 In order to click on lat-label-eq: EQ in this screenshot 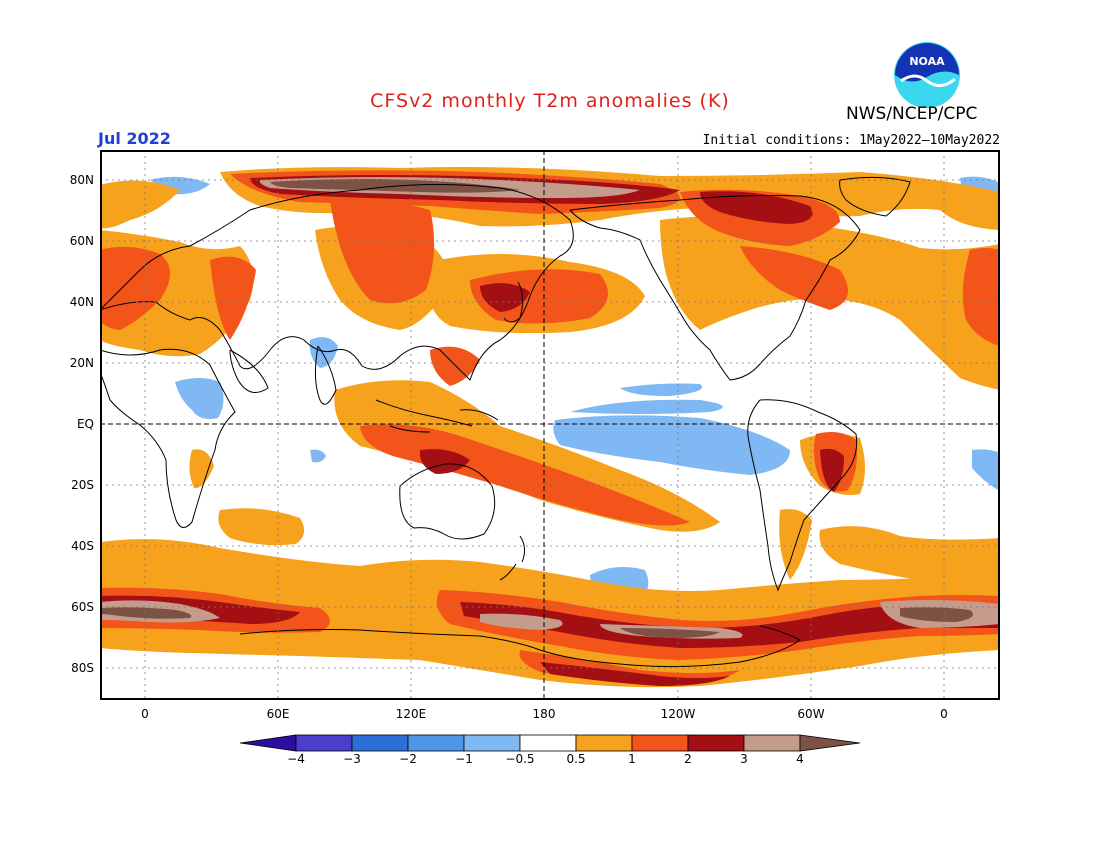, I will do `click(85, 424)`.